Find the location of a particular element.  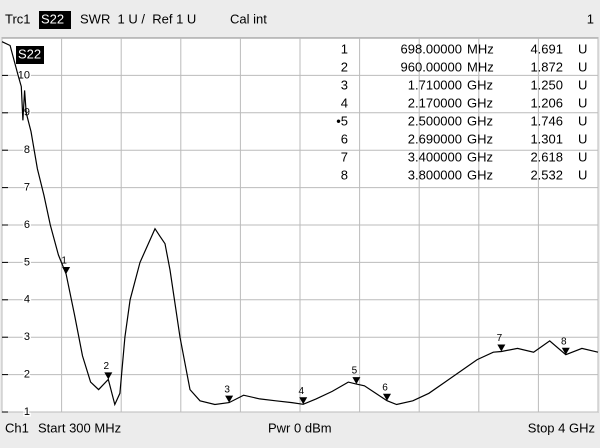

y-tick-label: 9 is located at coordinates (27, 113).